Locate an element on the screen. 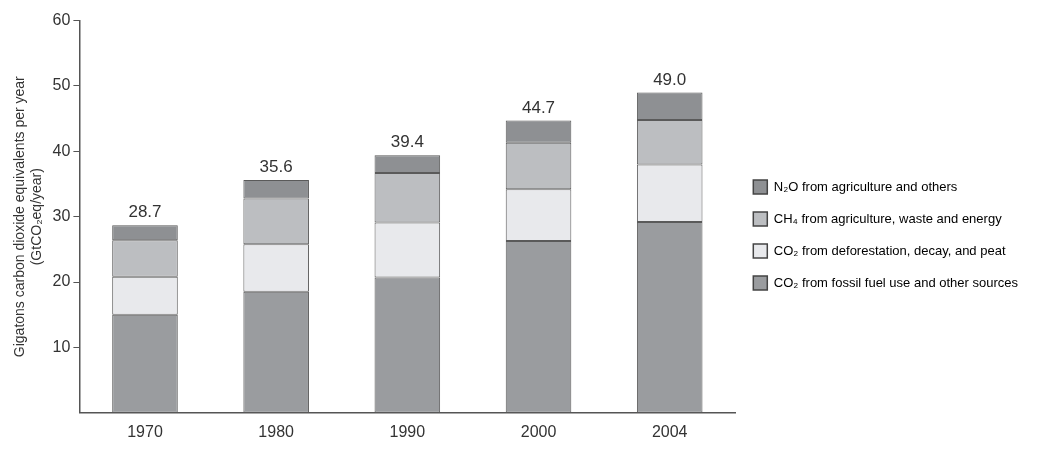 The height and width of the screenshot is (460, 1057). y-tick-label: 30 is located at coordinates (61, 216).